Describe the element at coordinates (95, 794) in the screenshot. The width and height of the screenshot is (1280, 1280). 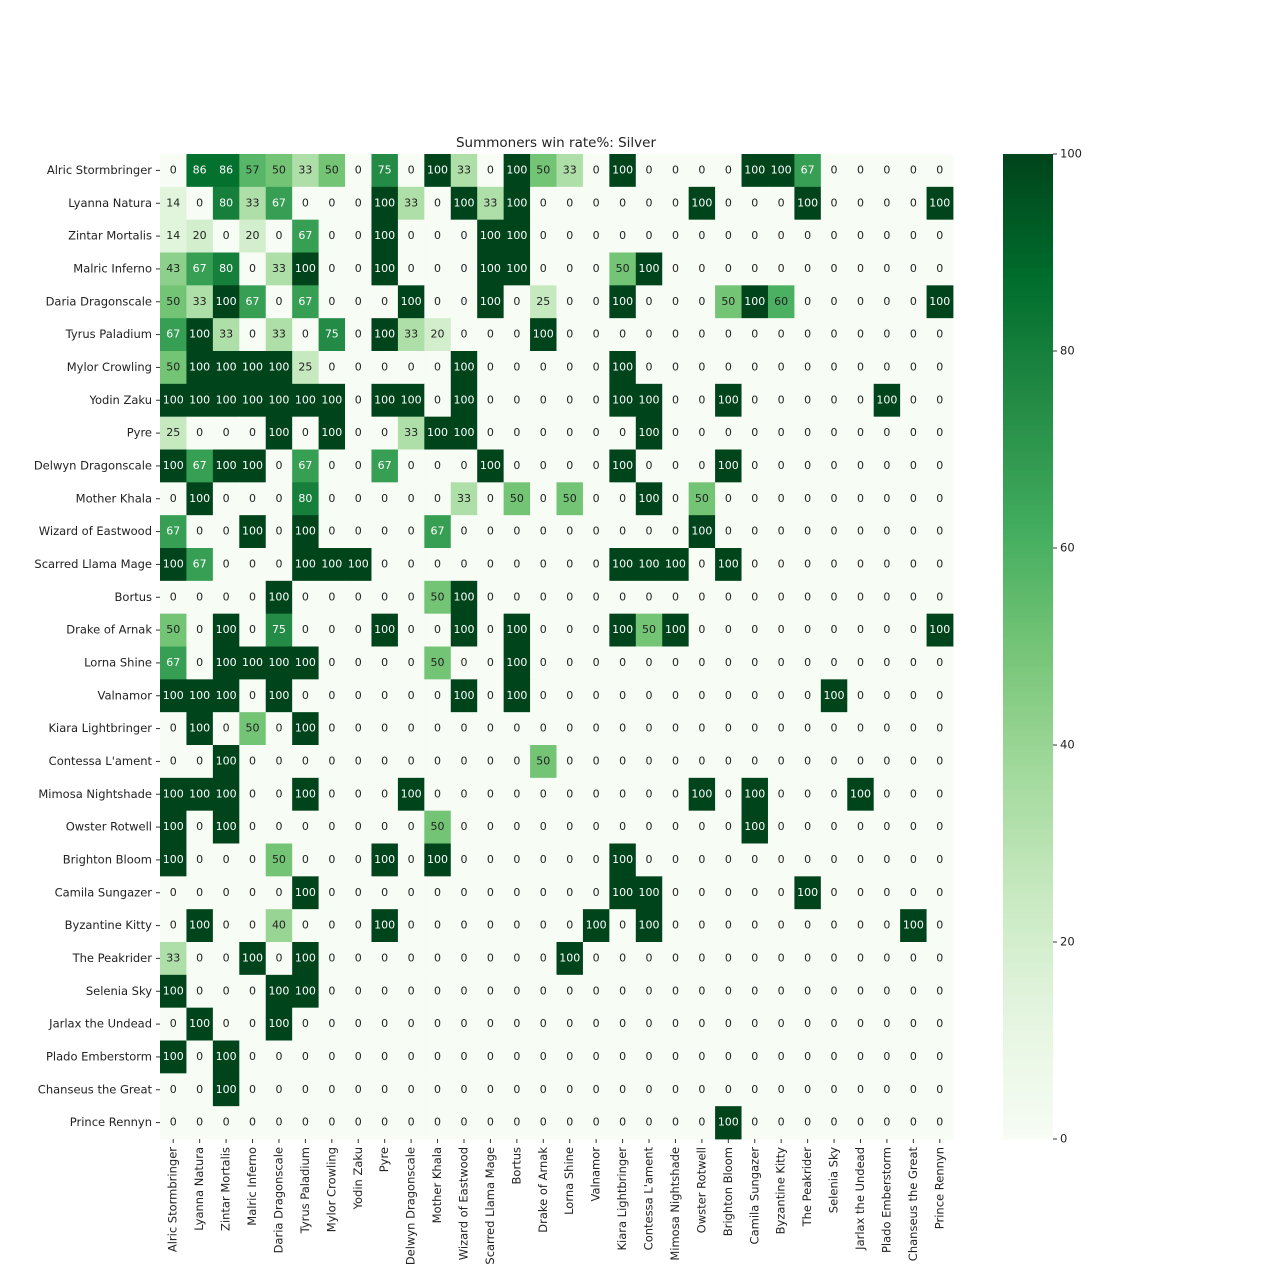
I see `y-tick-label: Mimosa Nightshade` at that location.